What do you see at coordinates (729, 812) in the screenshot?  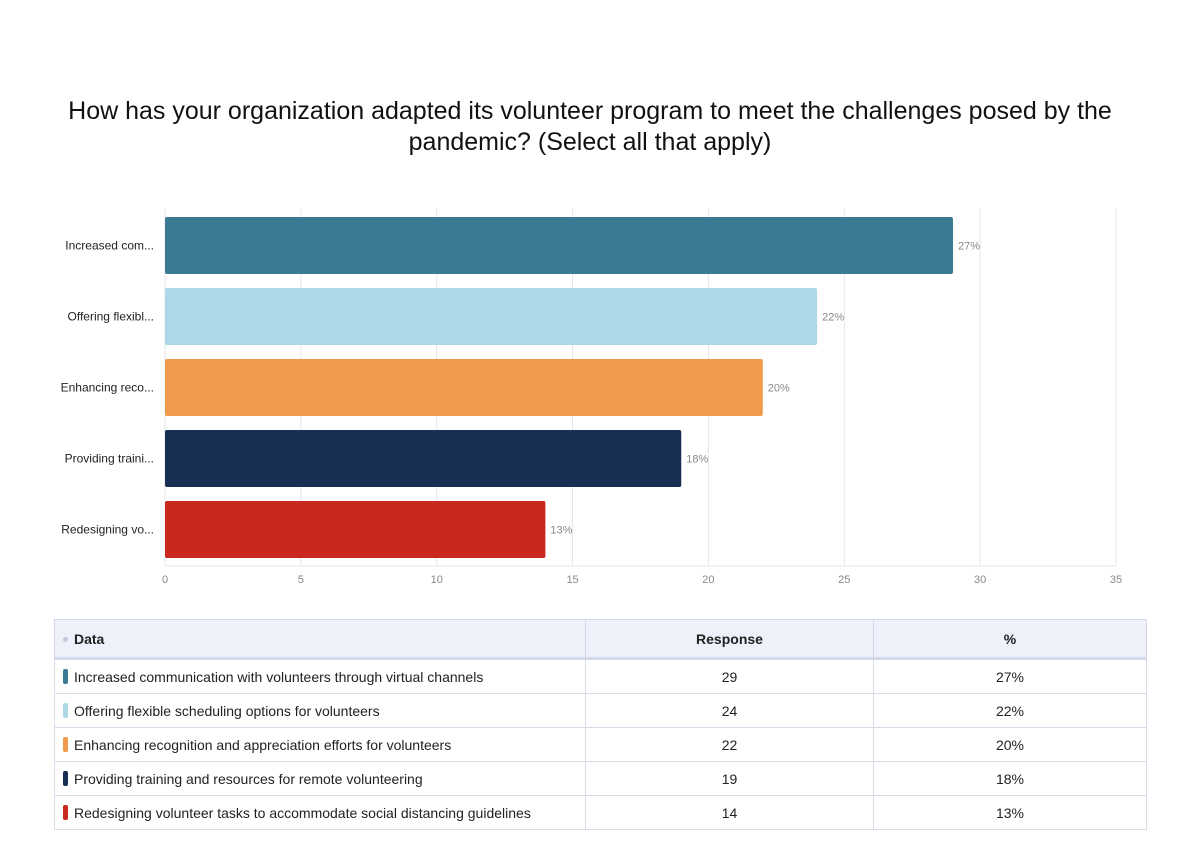 I see `row-response: 14` at bounding box center [729, 812].